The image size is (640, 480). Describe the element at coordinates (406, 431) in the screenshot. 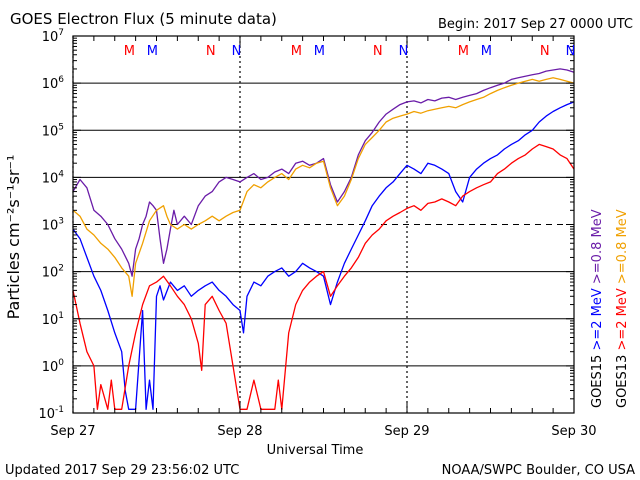

I see `x-tick-label: Sep 29` at that location.